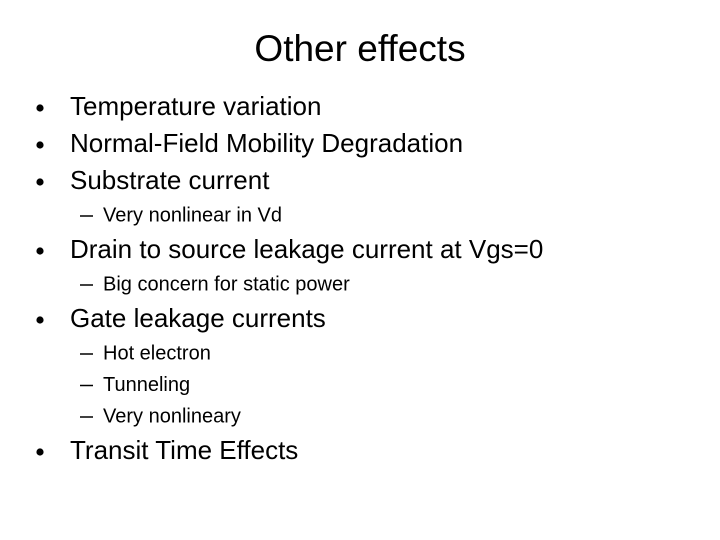 This screenshot has height=540, width=720. Describe the element at coordinates (359, 48) in the screenshot. I see `slide-title: Other effects` at that location.